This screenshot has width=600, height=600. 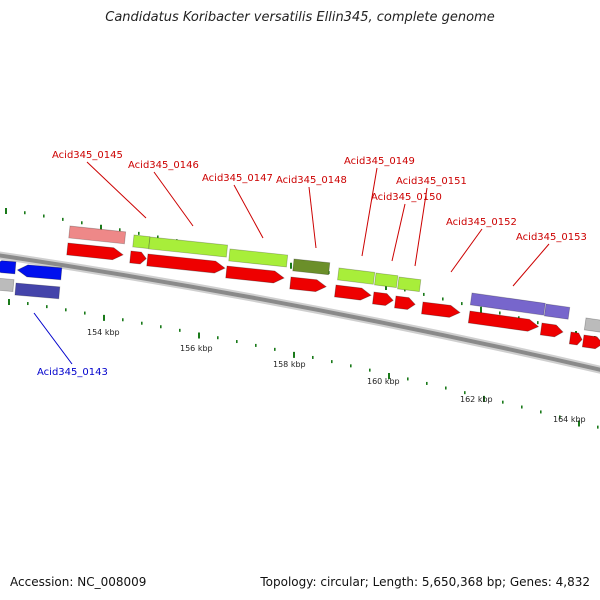 What do you see at coordinates (383, 381) in the screenshot?
I see `scale-label-160: 160 kbp` at bounding box center [383, 381].